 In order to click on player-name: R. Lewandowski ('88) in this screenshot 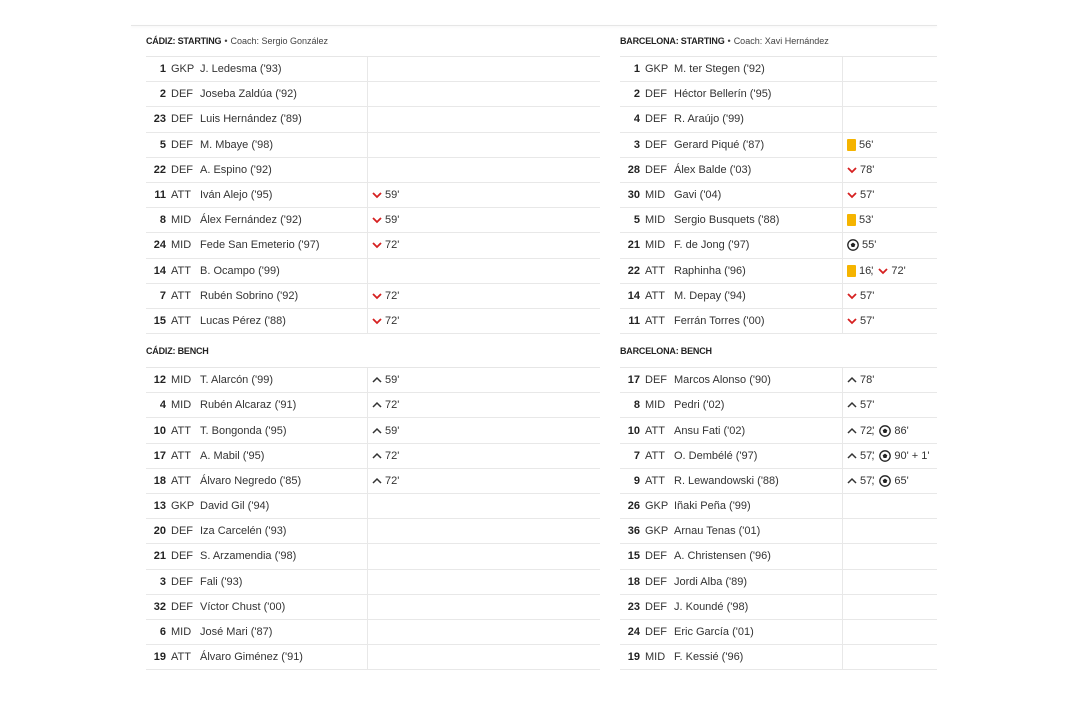, I will do `click(726, 480)`.